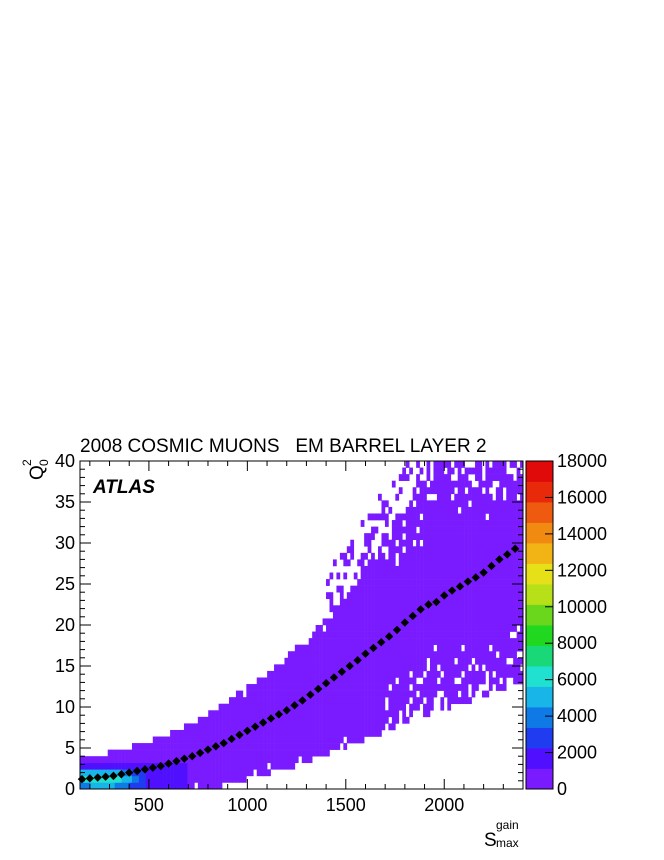  What do you see at coordinates (582, 570) in the screenshot?
I see `colorbar-tick-label: 12000` at bounding box center [582, 570].